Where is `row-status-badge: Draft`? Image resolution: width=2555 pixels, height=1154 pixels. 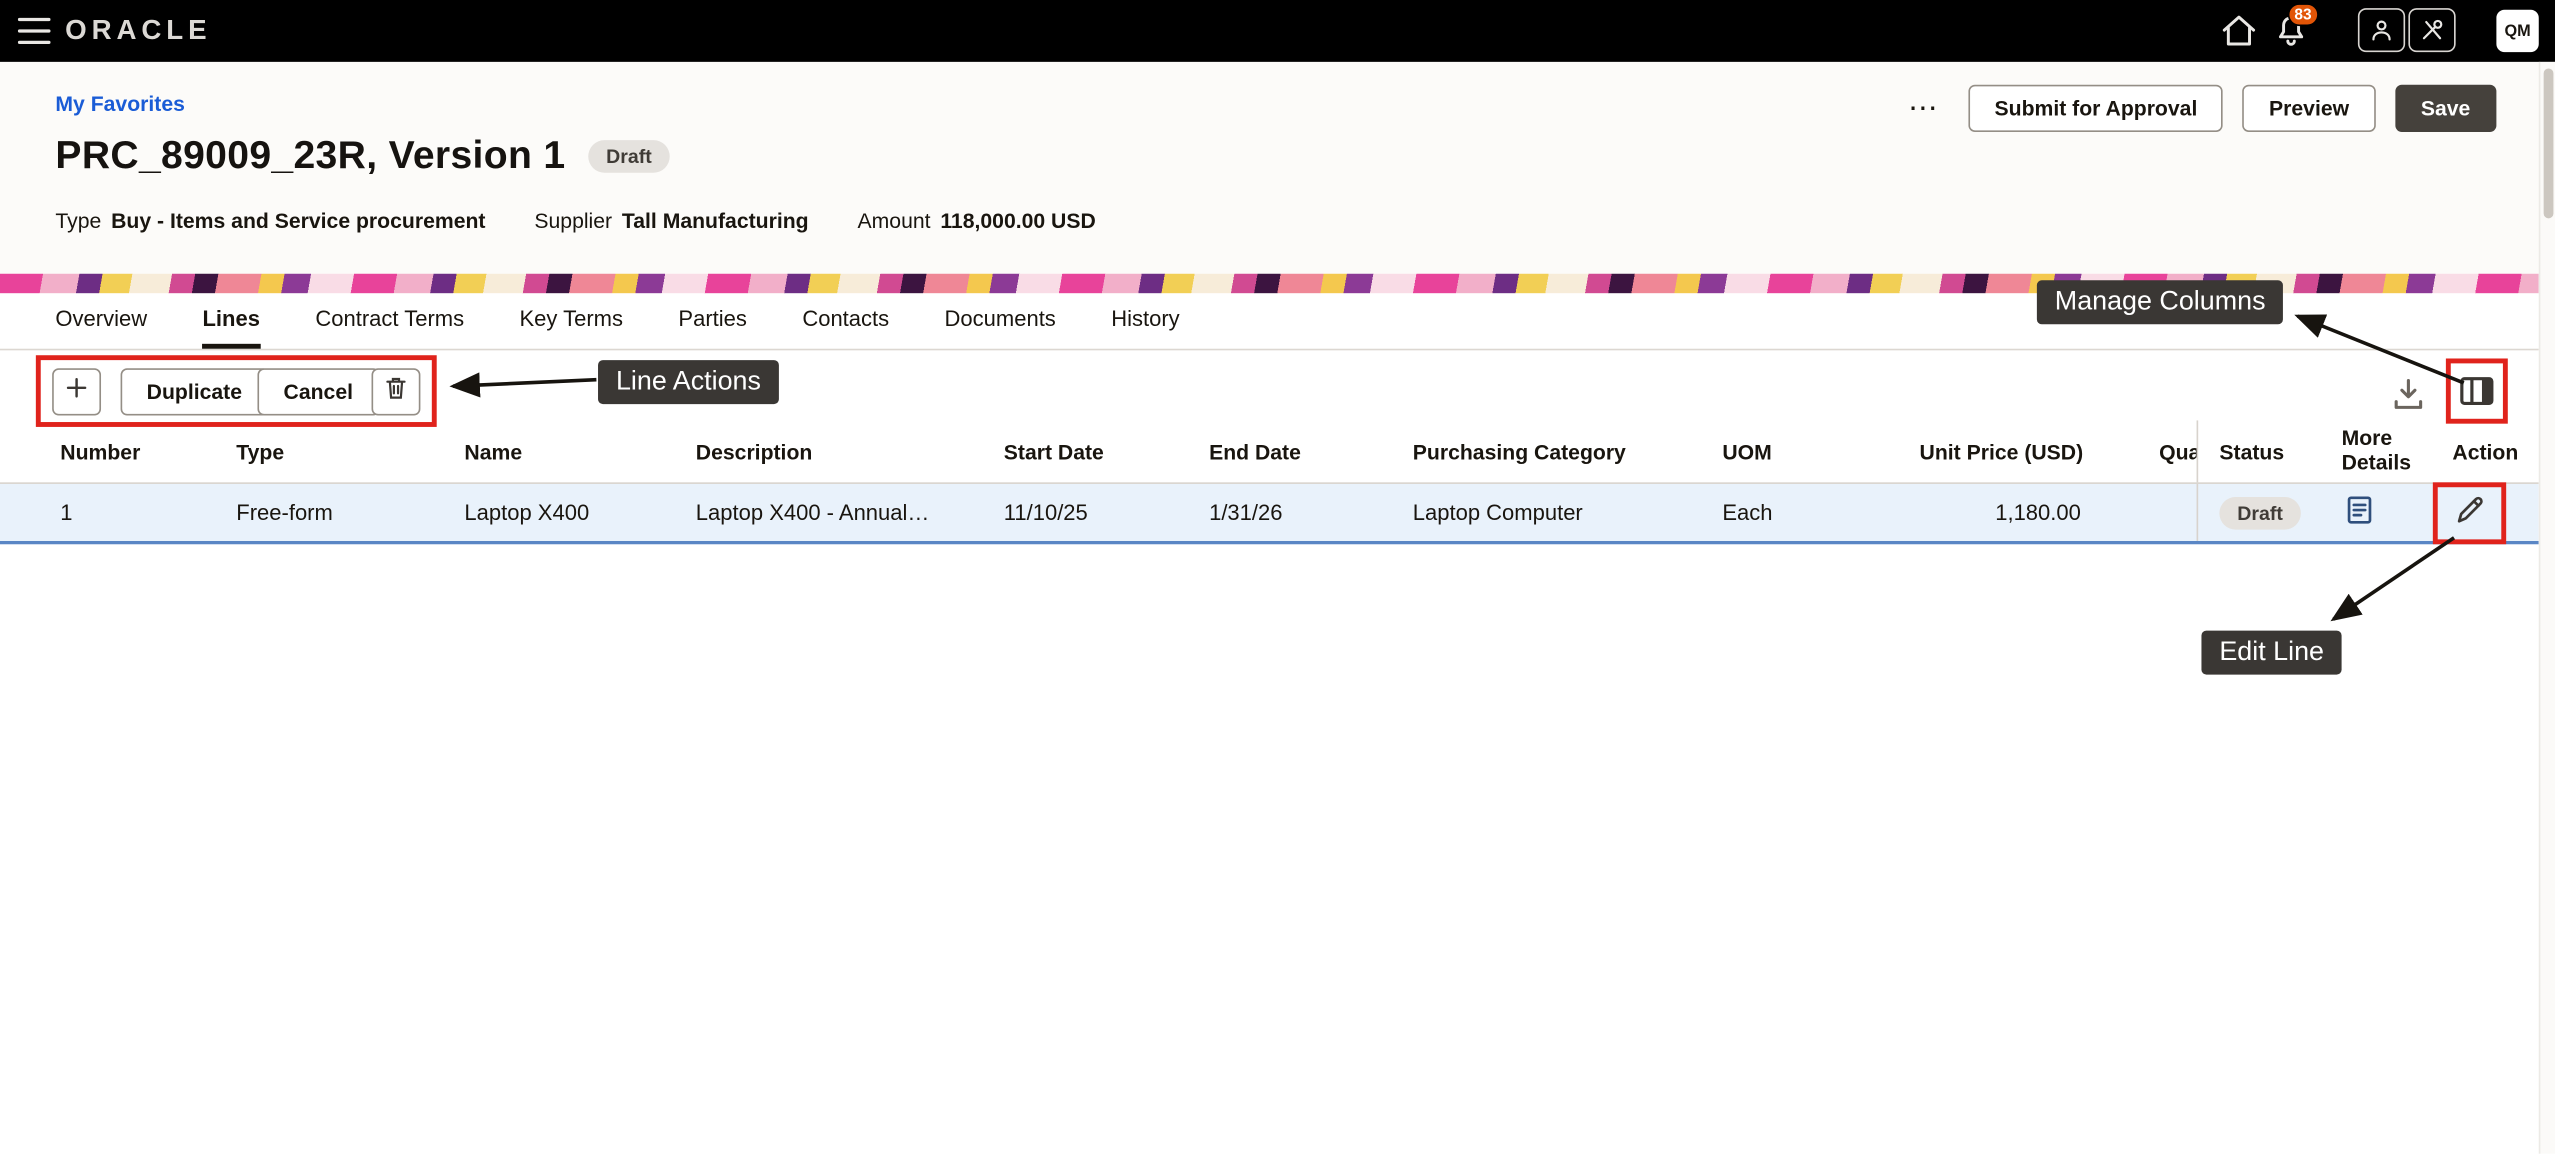
row-status-badge: Draft is located at coordinates (2260, 512).